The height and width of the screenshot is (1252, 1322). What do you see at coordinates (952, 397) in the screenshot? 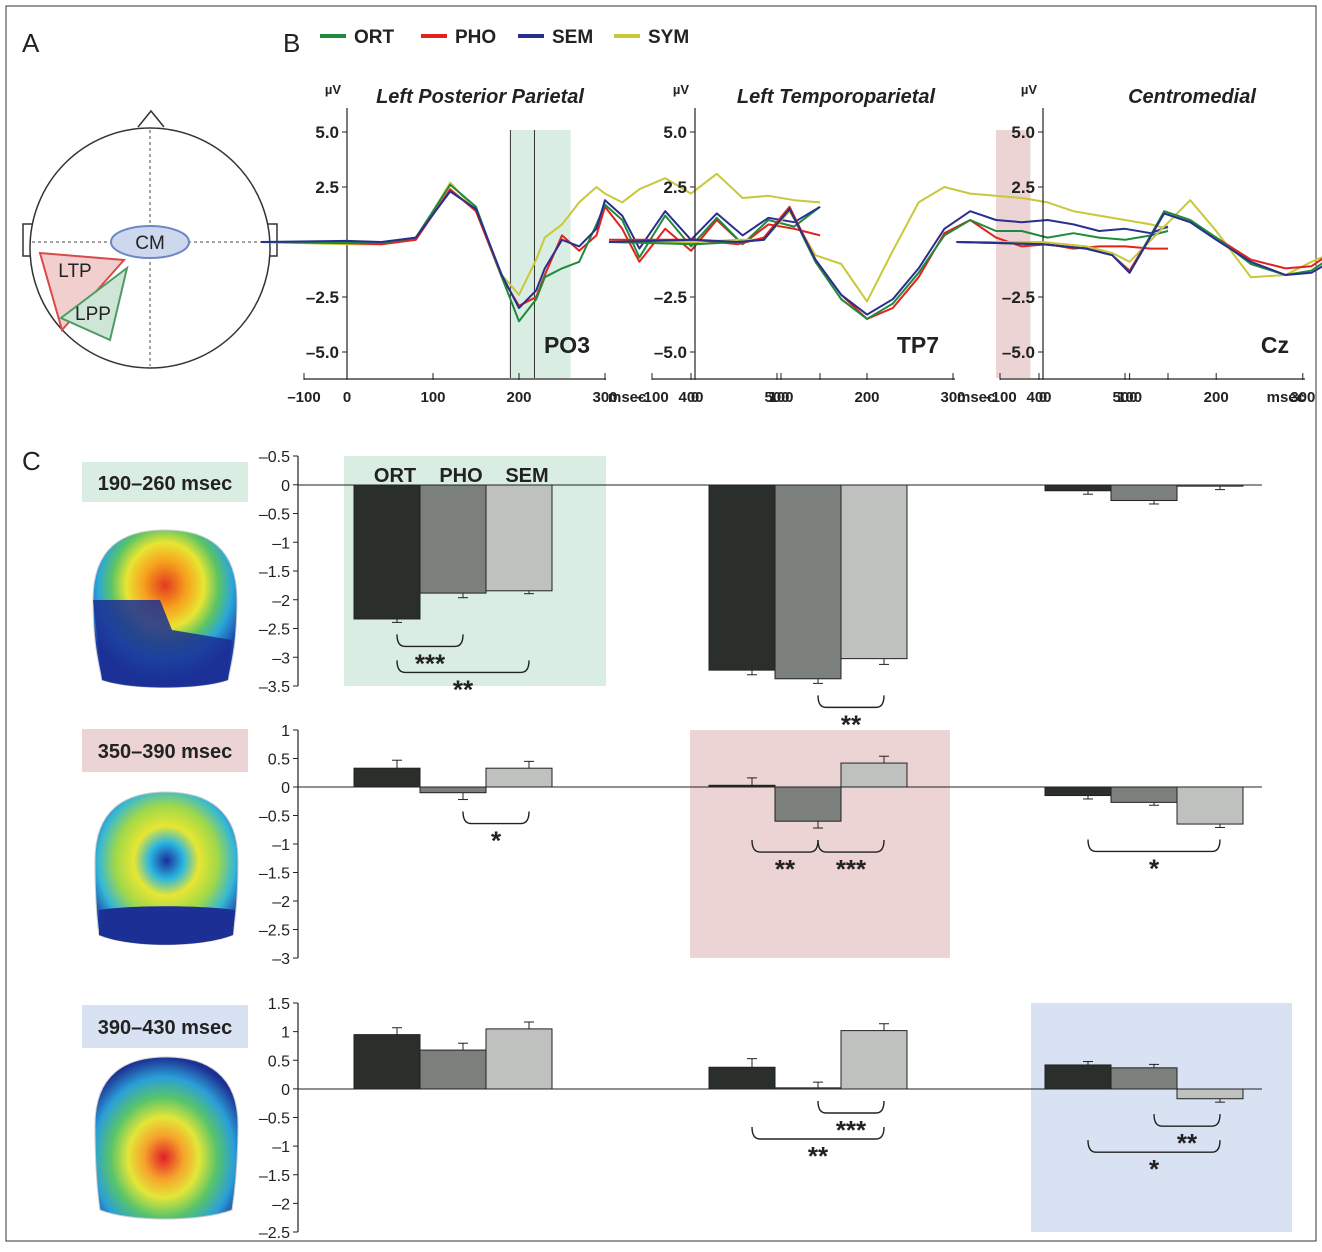
I see `x-tick-label: 300` at bounding box center [952, 397].